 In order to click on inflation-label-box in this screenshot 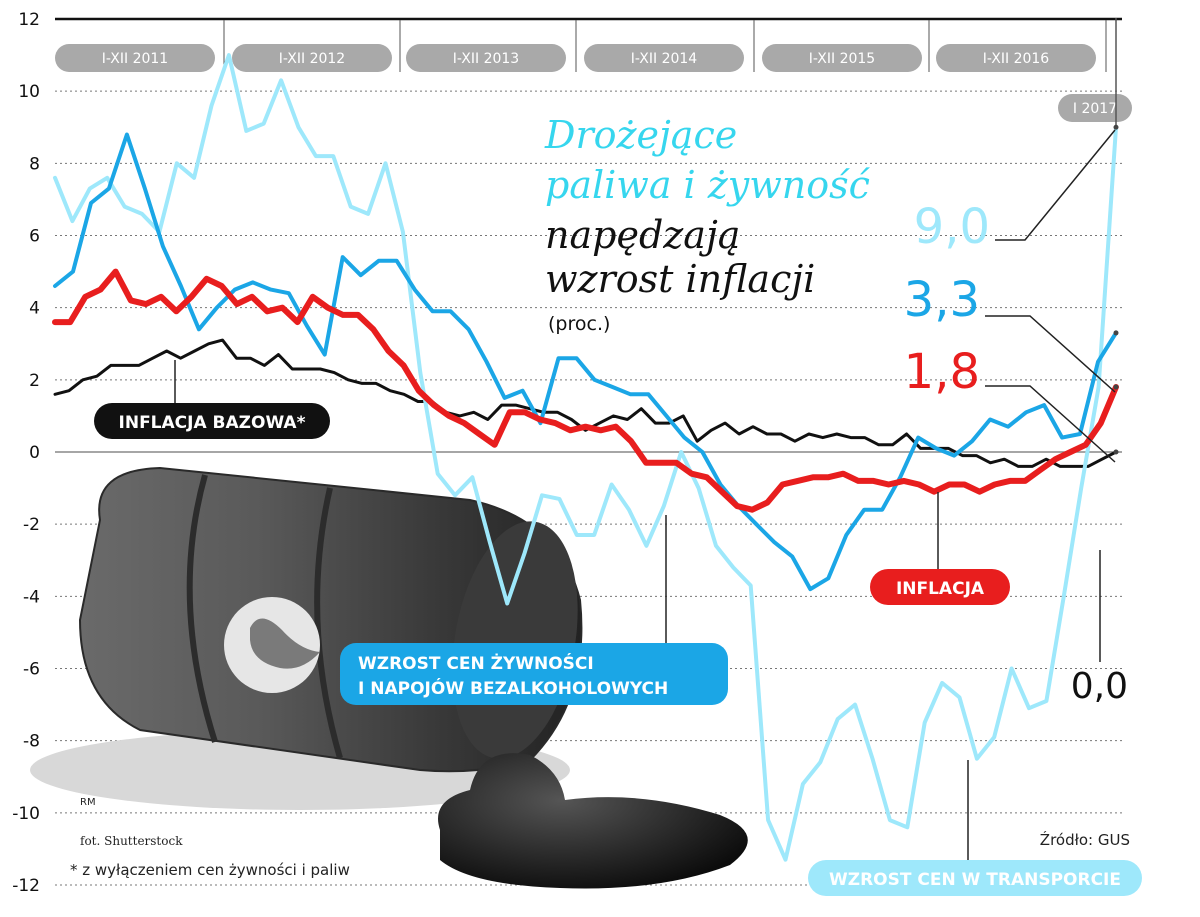, I will do `click(940, 587)`.